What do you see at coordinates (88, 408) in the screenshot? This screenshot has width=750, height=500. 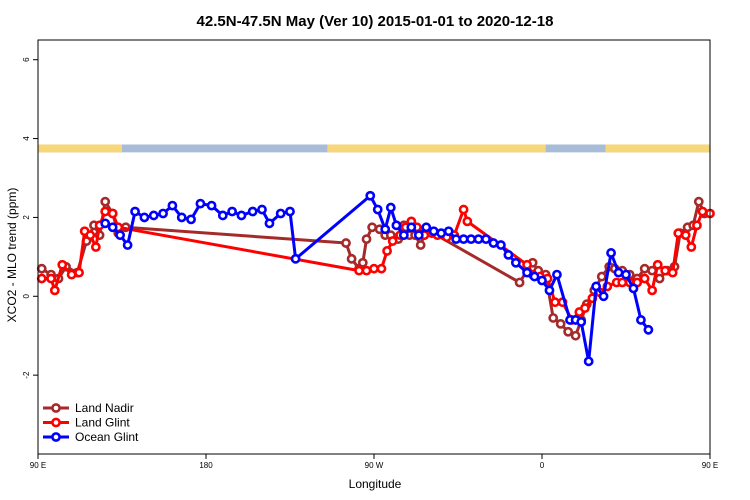 I see `legend-item-land-nadir: Land Nadir` at bounding box center [88, 408].